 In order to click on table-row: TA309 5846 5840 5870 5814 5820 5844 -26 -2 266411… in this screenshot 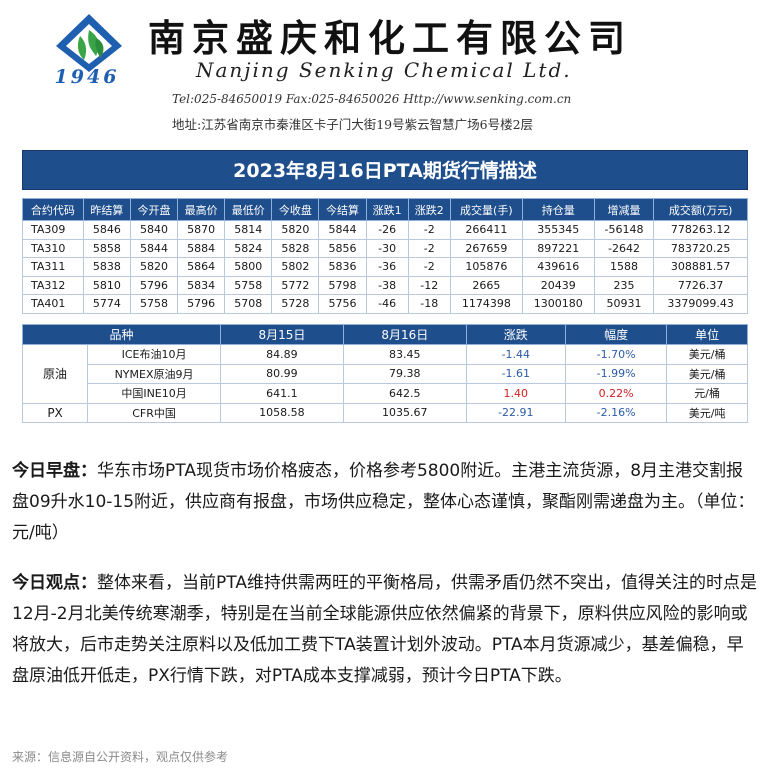, I will do `click(385, 230)`.